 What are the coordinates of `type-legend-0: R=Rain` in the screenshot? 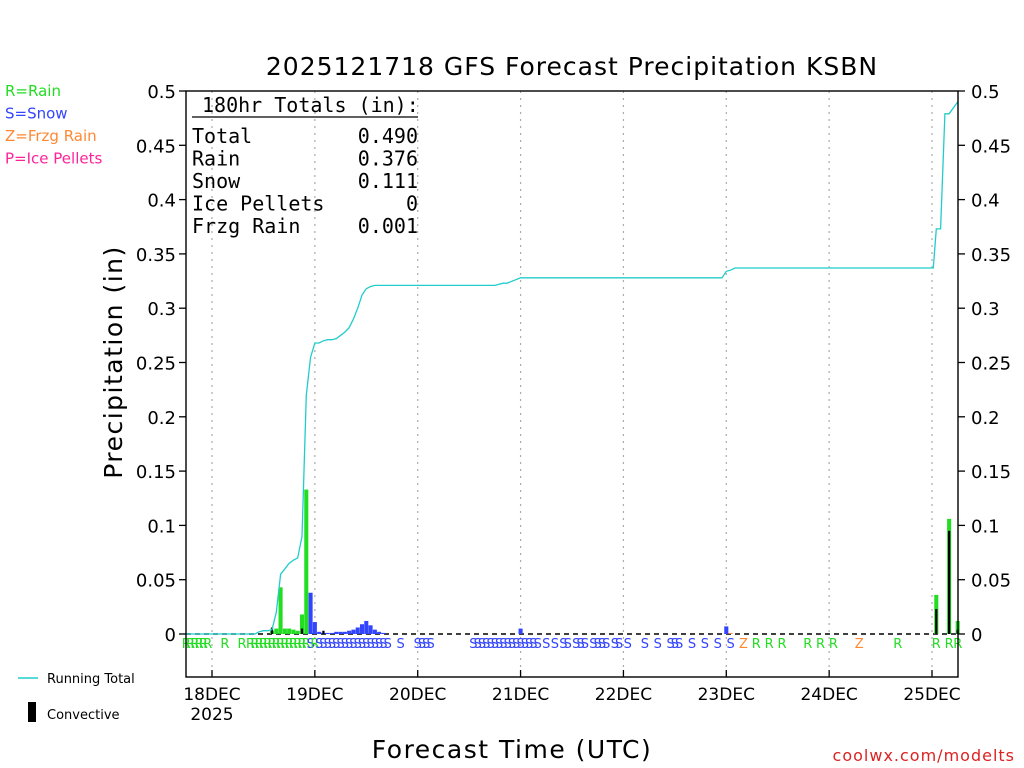 It's located at (33, 91).